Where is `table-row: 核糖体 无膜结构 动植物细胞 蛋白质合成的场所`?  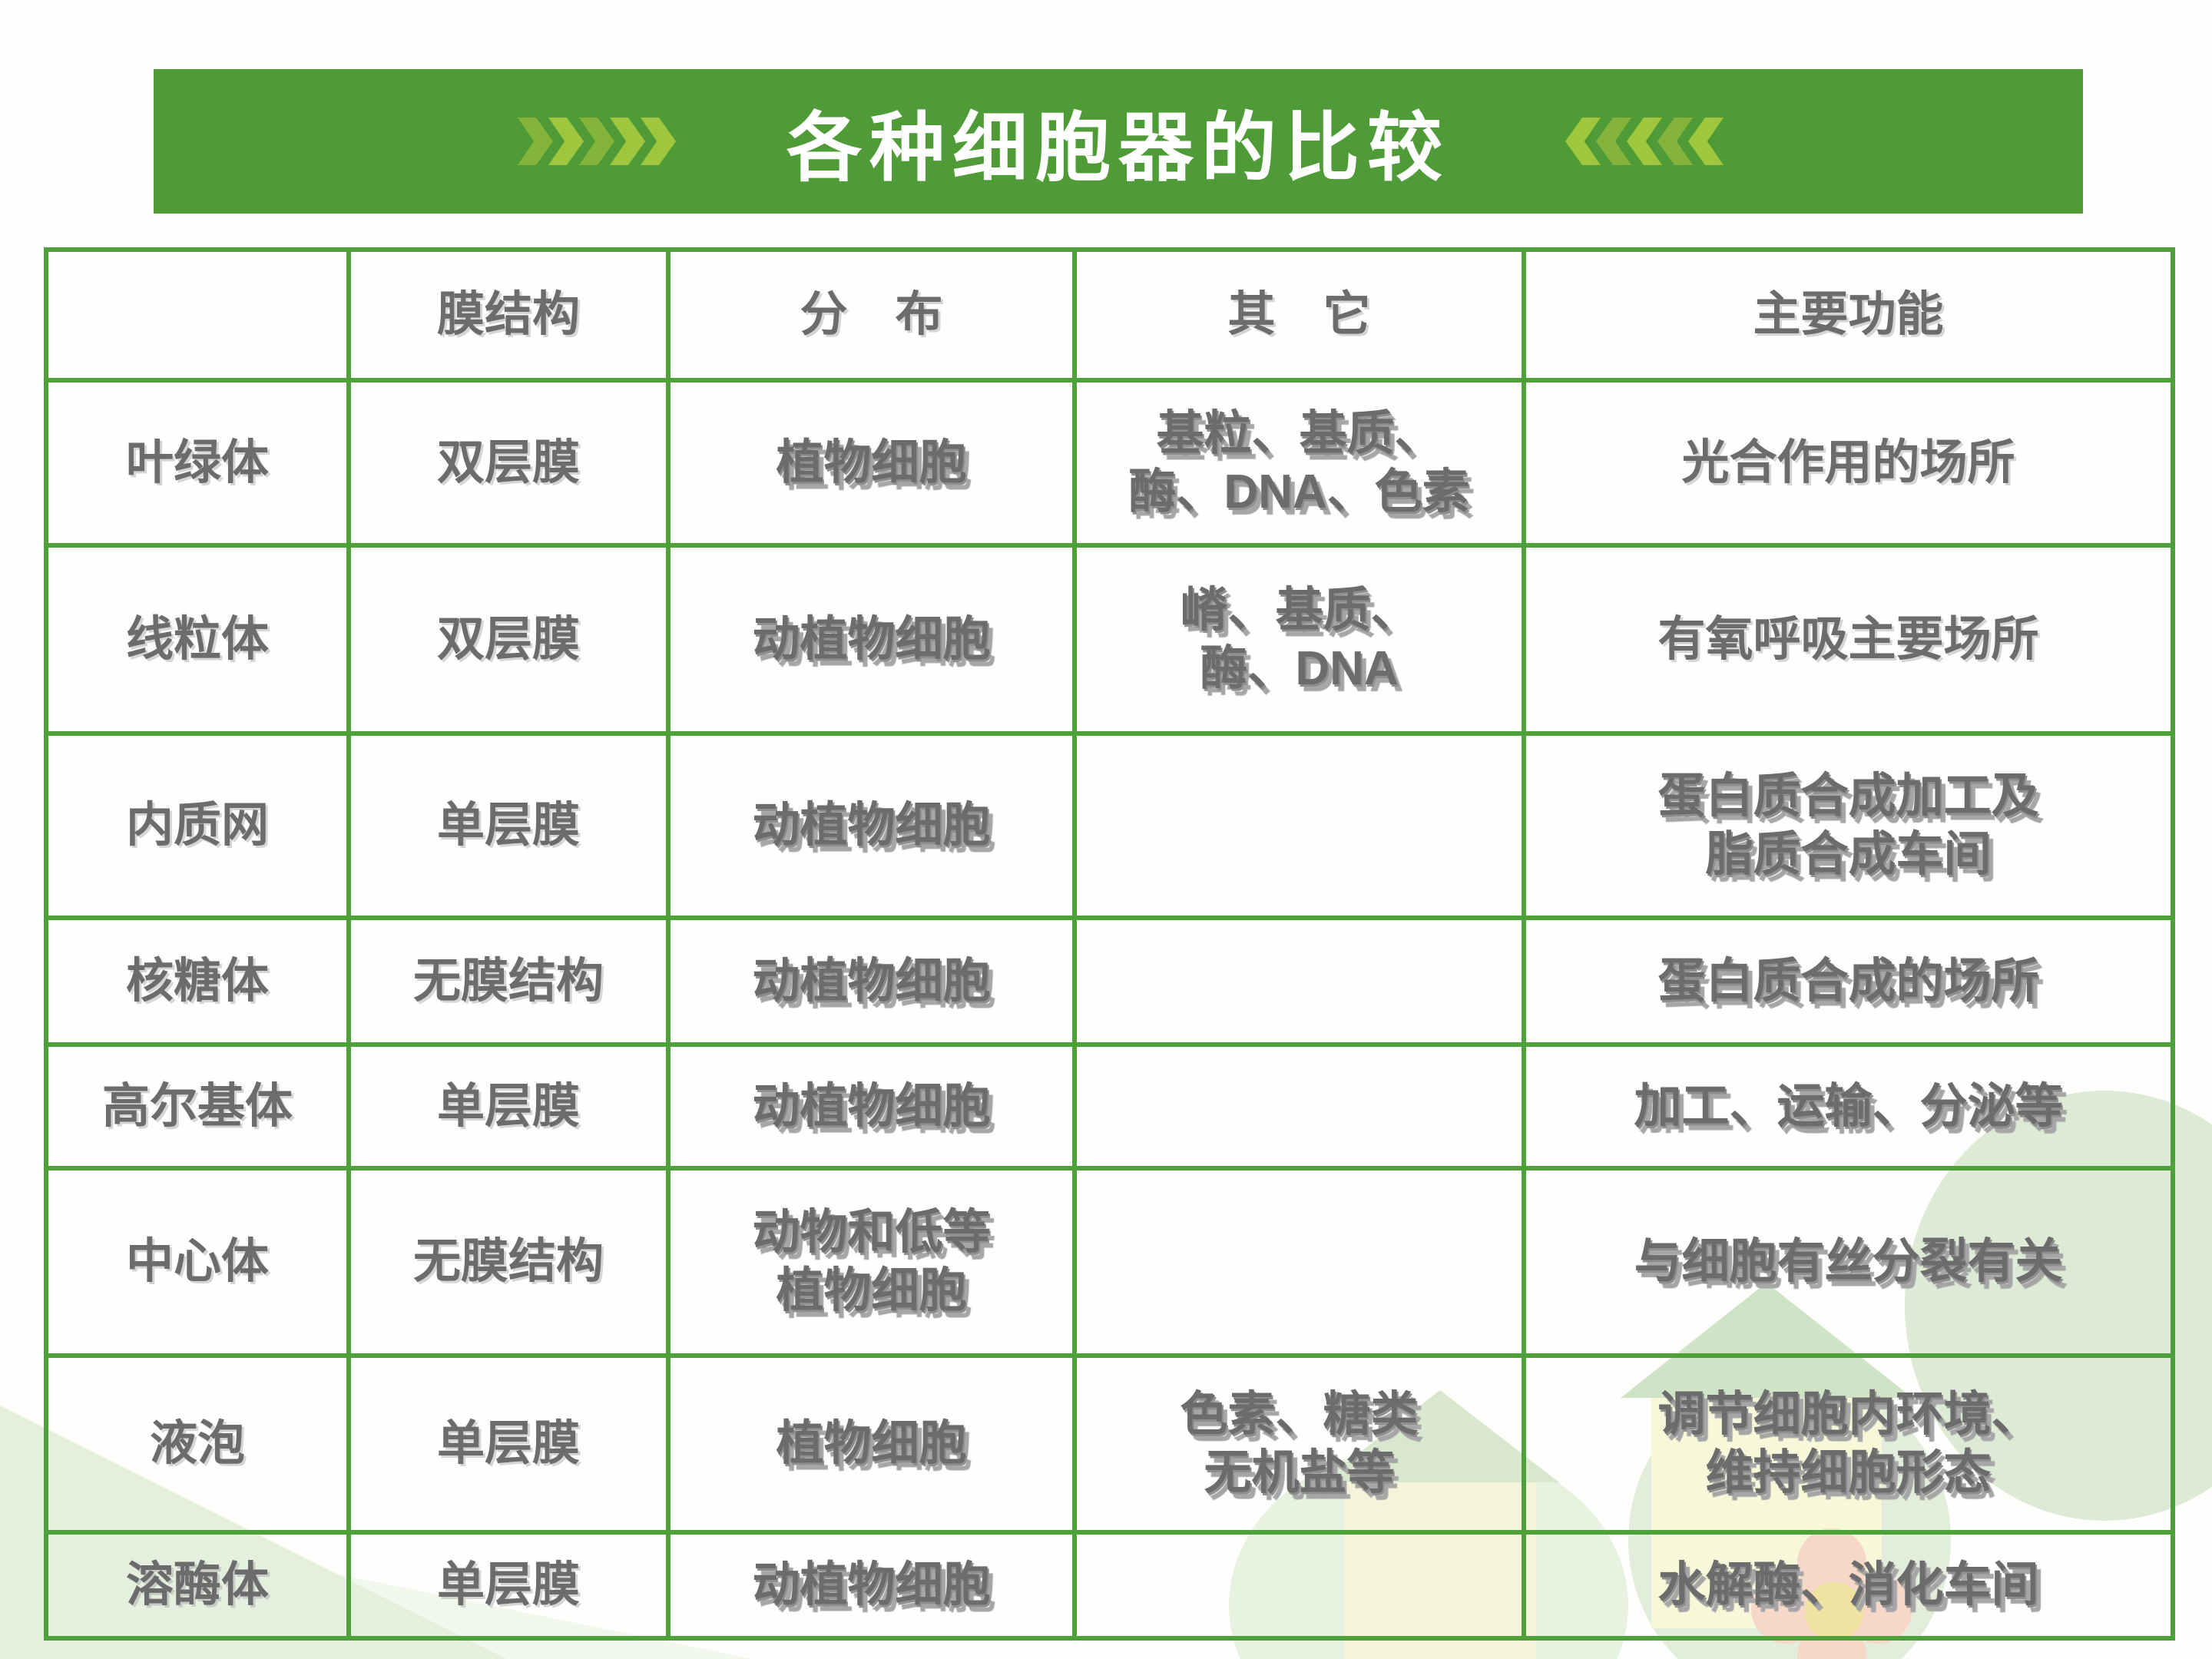
table-row: 核糖体 无膜结构 动植物细胞 蛋白质合成的场所 is located at coordinates (1110, 981).